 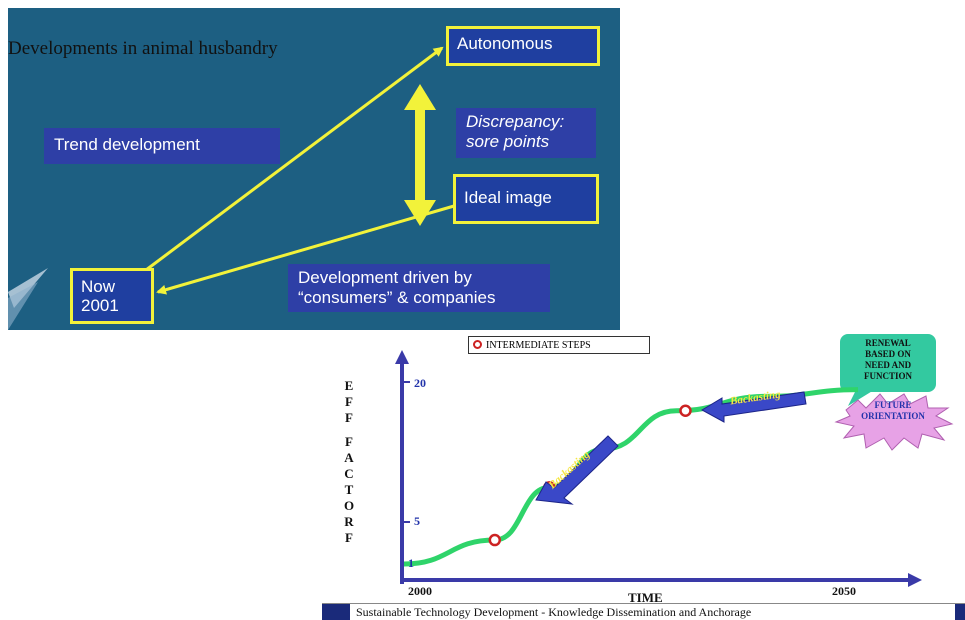 I want to click on trend-development-box: Trend development, so click(x=162, y=146).